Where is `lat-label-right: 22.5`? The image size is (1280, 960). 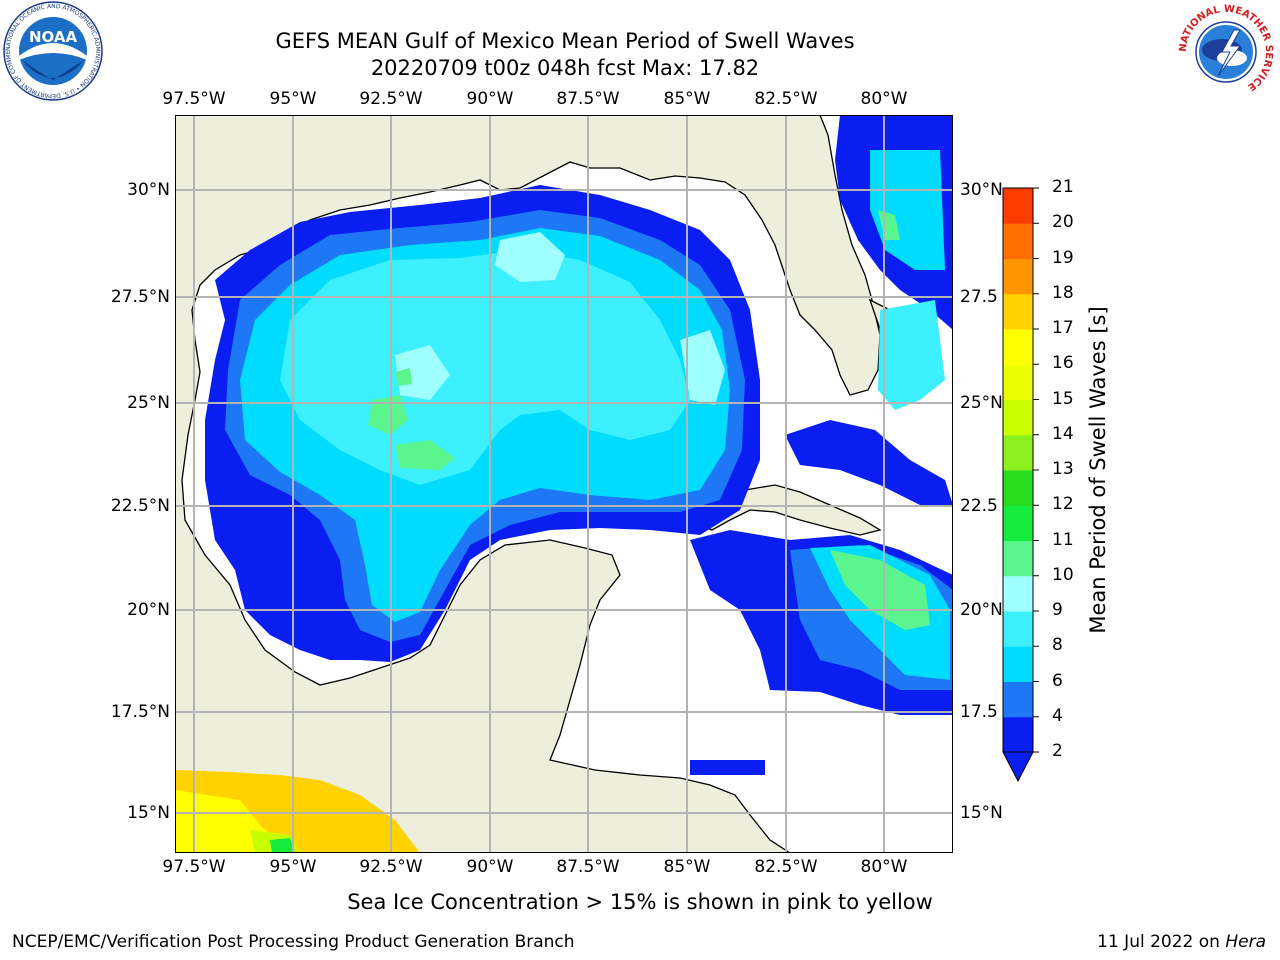 lat-label-right: 22.5 is located at coordinates (979, 506).